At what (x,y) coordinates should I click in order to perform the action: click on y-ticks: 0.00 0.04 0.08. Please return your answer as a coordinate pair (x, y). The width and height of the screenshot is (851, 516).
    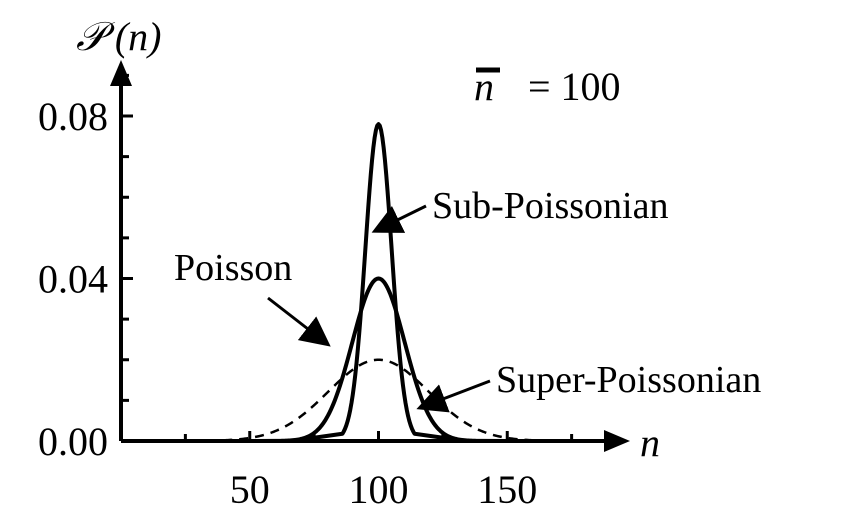
    Looking at the image, I should click on (85, 279).